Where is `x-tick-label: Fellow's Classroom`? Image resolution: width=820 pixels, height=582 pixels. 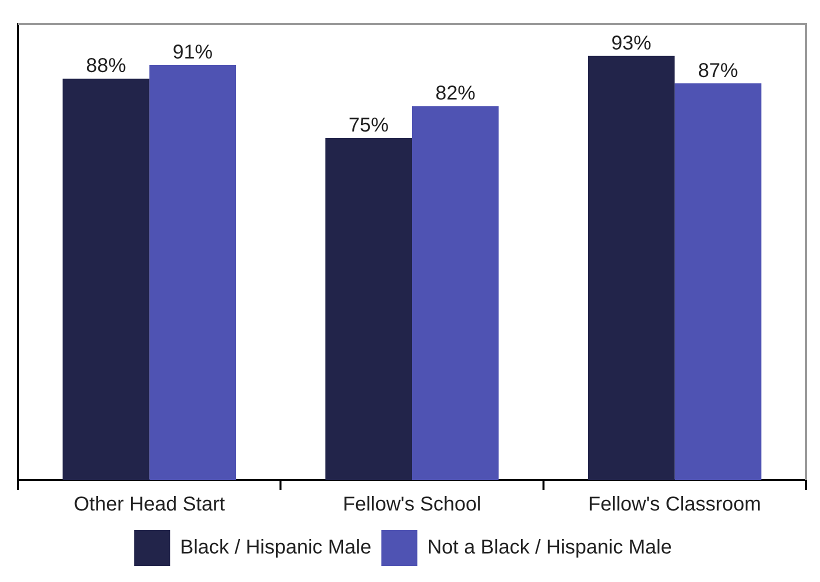
x-tick-label: Fellow's Classroom is located at coordinates (675, 505).